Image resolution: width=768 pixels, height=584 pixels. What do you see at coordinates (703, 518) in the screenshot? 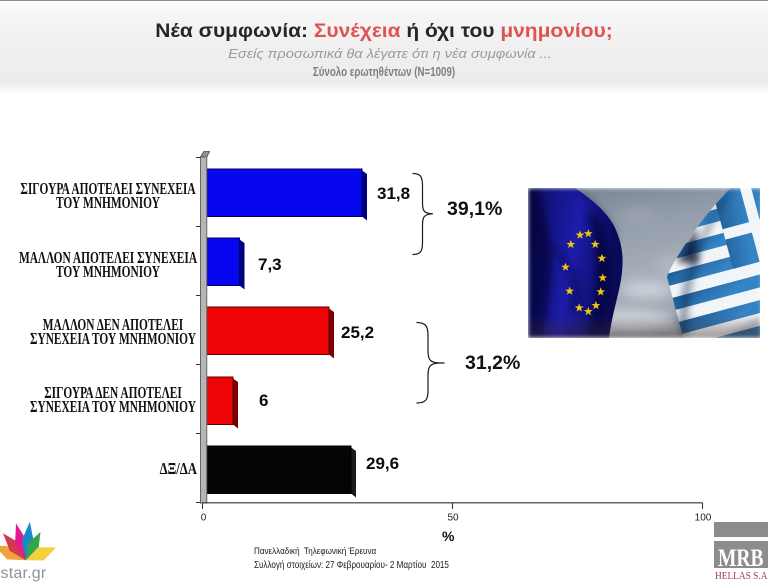
I see `svg-text: 100` at bounding box center [703, 518].